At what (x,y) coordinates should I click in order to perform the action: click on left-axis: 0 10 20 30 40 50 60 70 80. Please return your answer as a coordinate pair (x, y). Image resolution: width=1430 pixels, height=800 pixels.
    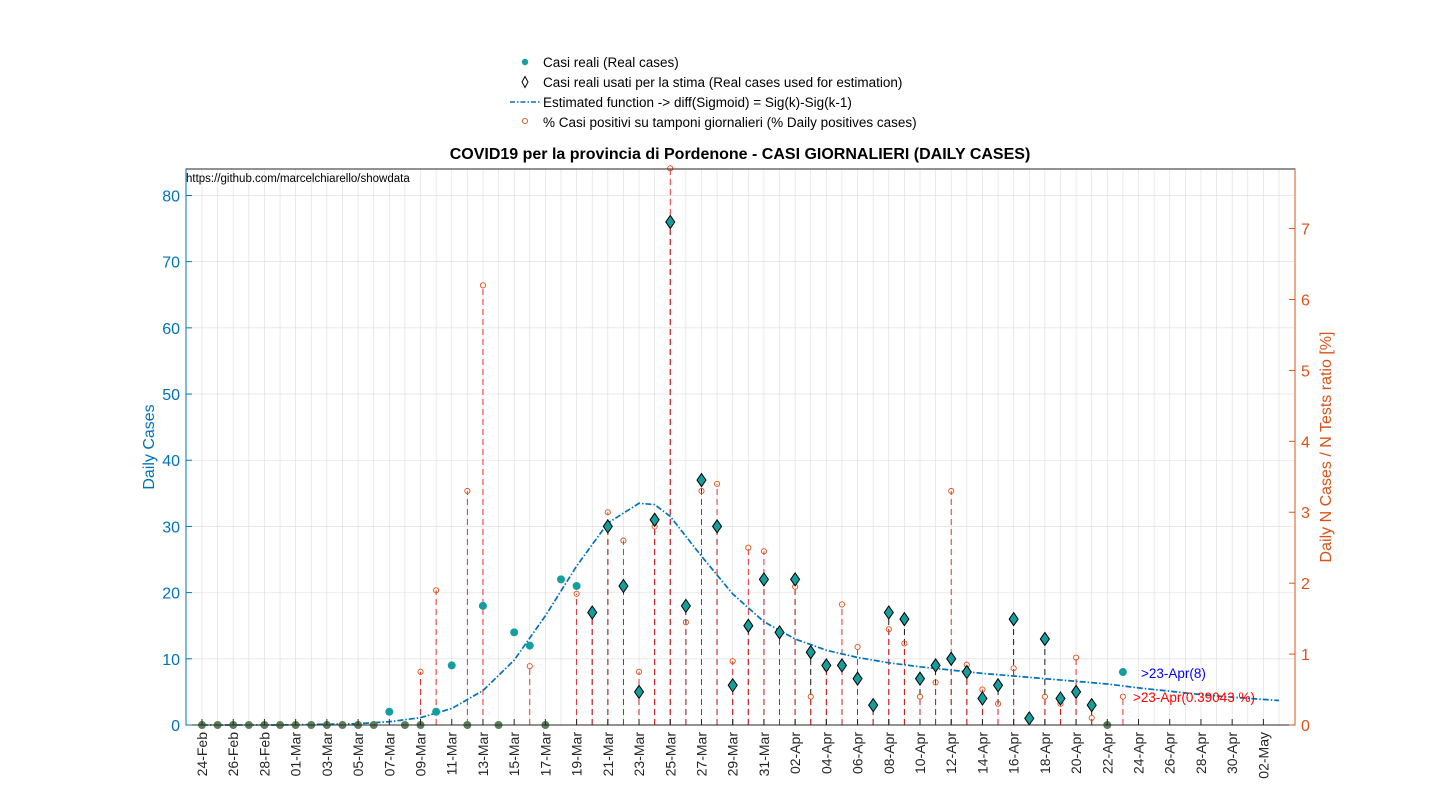
    Looking at the image, I should click on (177, 452).